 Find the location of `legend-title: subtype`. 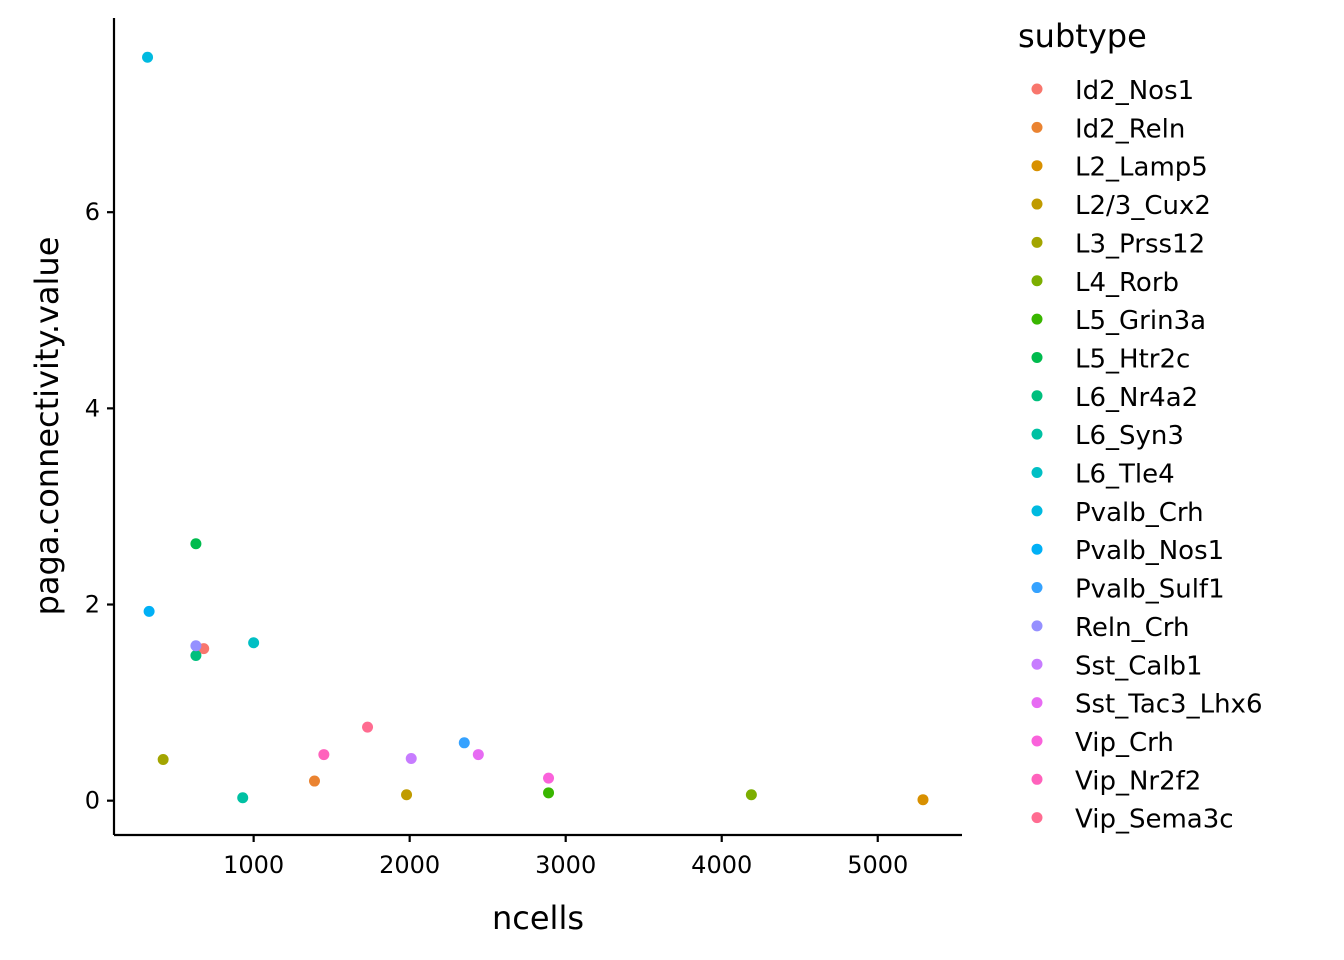

legend-title: subtype is located at coordinates (1082, 36).